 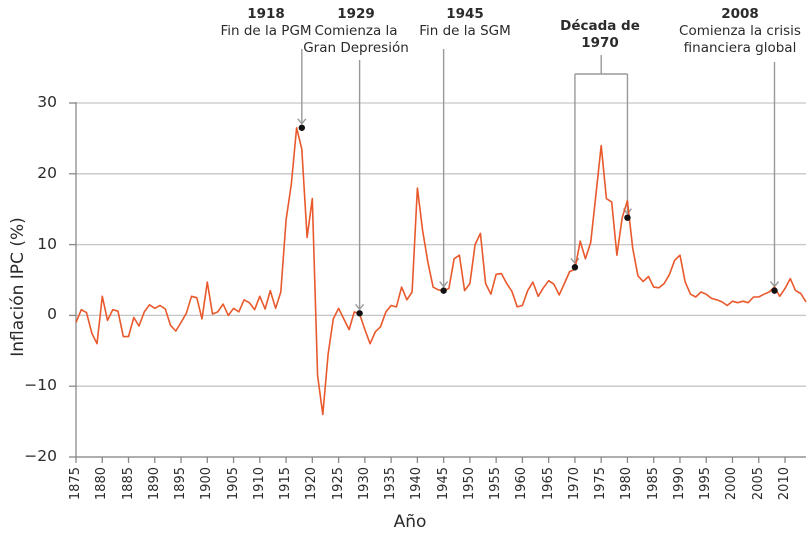 What do you see at coordinates (465, 14) in the screenshot?
I see `annotation-1945-year: 1945` at bounding box center [465, 14].